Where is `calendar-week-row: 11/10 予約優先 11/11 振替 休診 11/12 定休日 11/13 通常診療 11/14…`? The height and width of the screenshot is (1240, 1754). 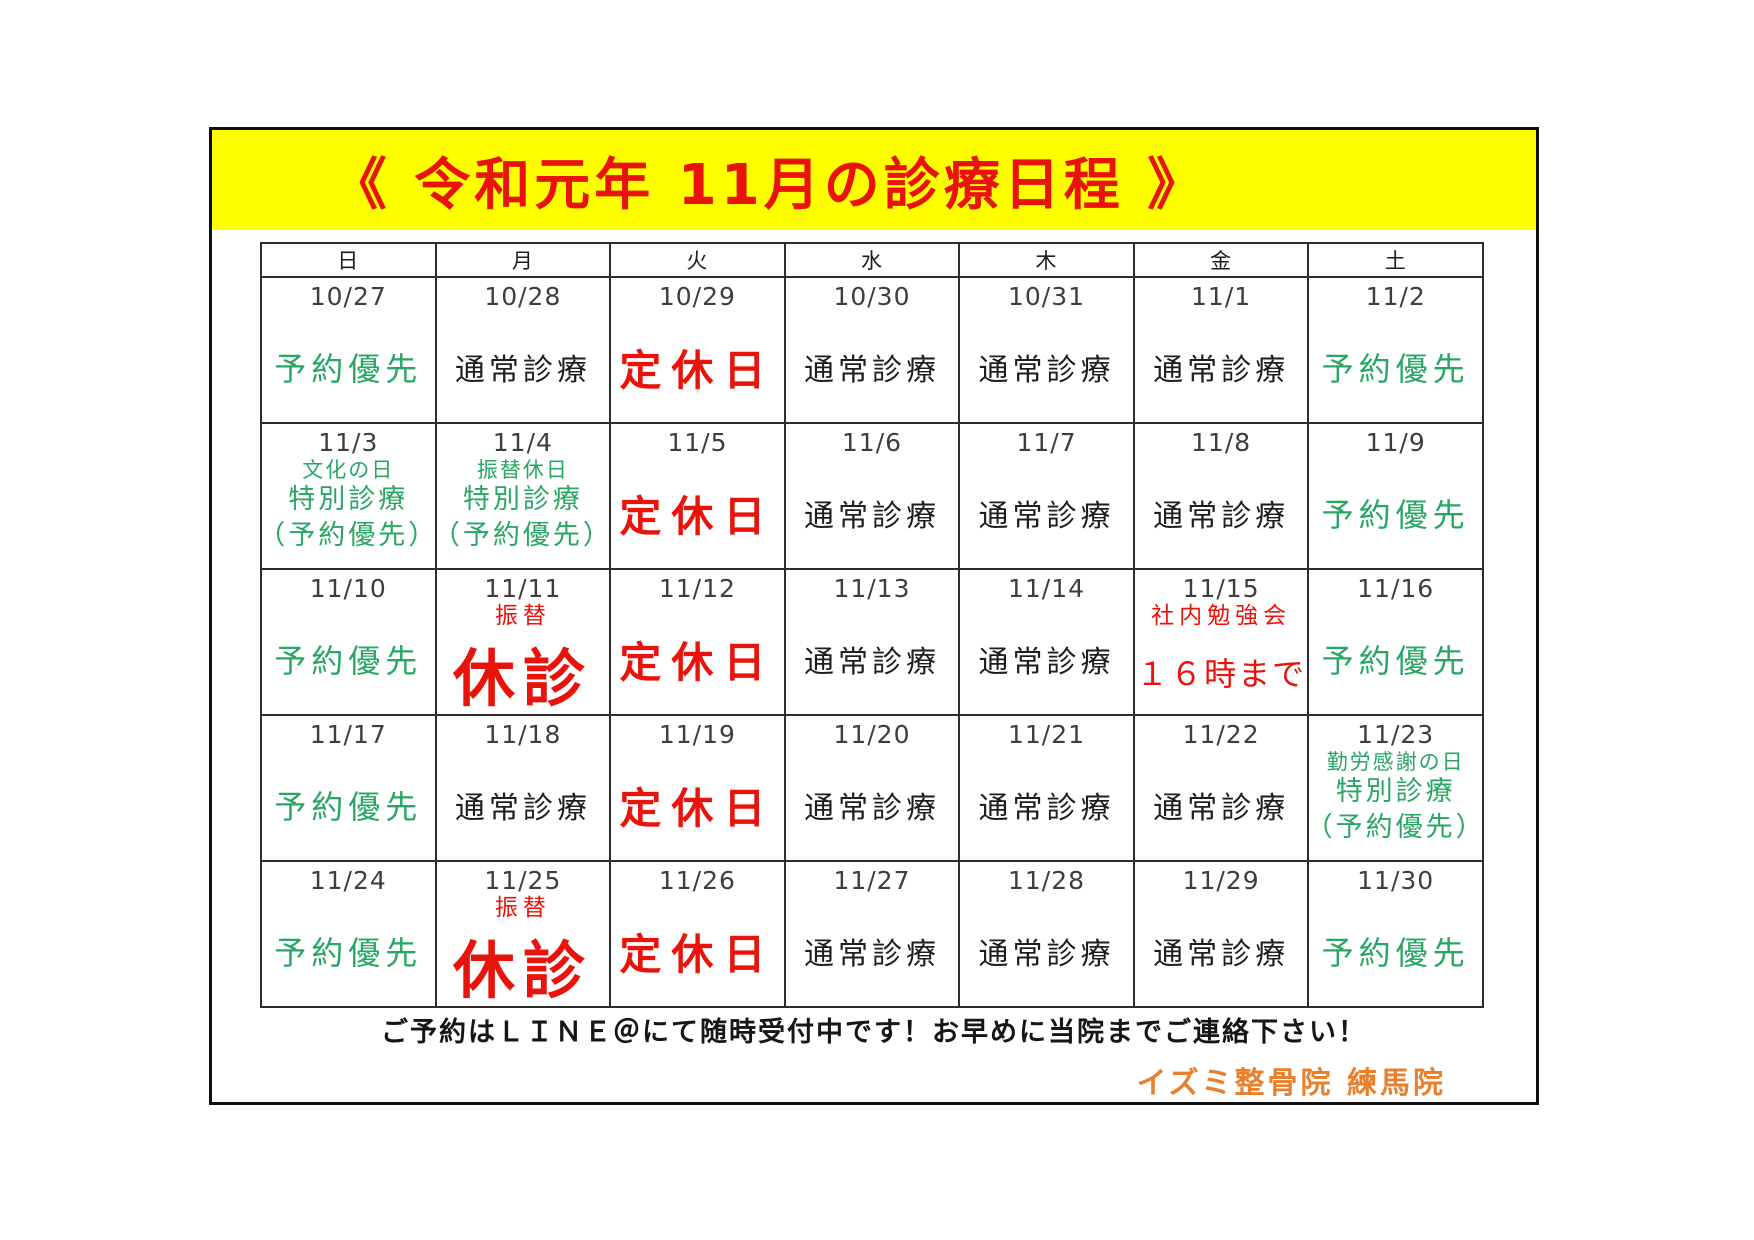
calendar-week-row: 11/10 予約優先 11/11 振替 休診 11/12 定休日 11/13 通常診療 11/14… is located at coordinates (872, 642).